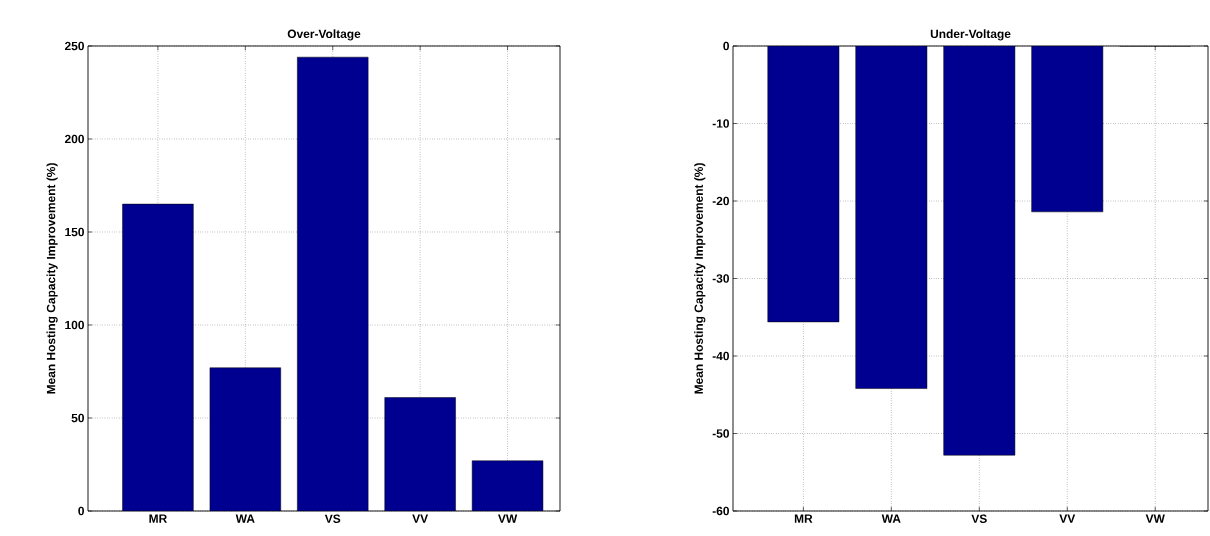 The width and height of the screenshot is (1210, 536). What do you see at coordinates (324, 35) in the screenshot?
I see `chart-title: Over-Voltage` at bounding box center [324, 35].